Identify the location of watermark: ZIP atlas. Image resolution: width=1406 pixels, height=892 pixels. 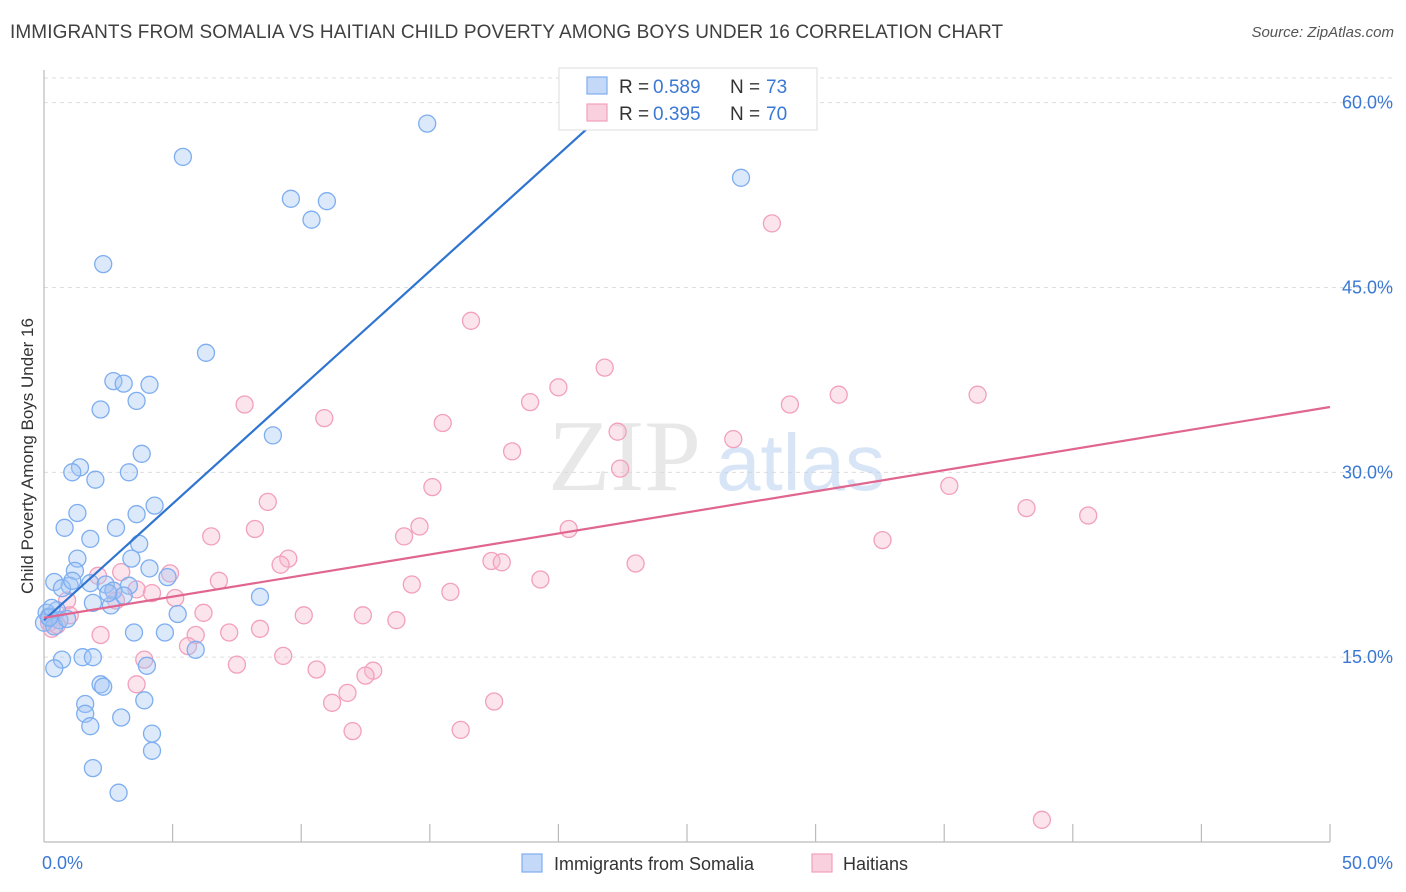
(716, 456).